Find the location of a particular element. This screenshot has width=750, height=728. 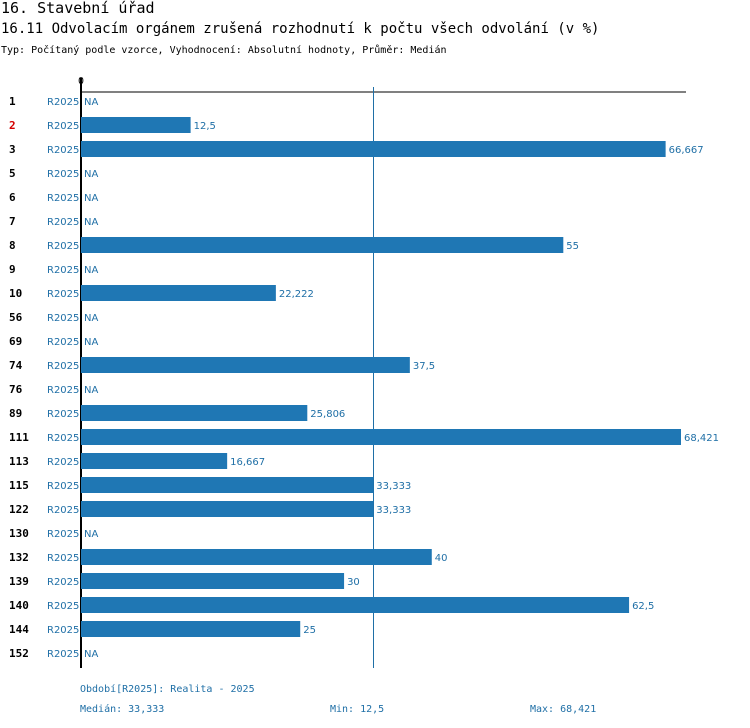

category-label: 74 is located at coordinates (16, 365).